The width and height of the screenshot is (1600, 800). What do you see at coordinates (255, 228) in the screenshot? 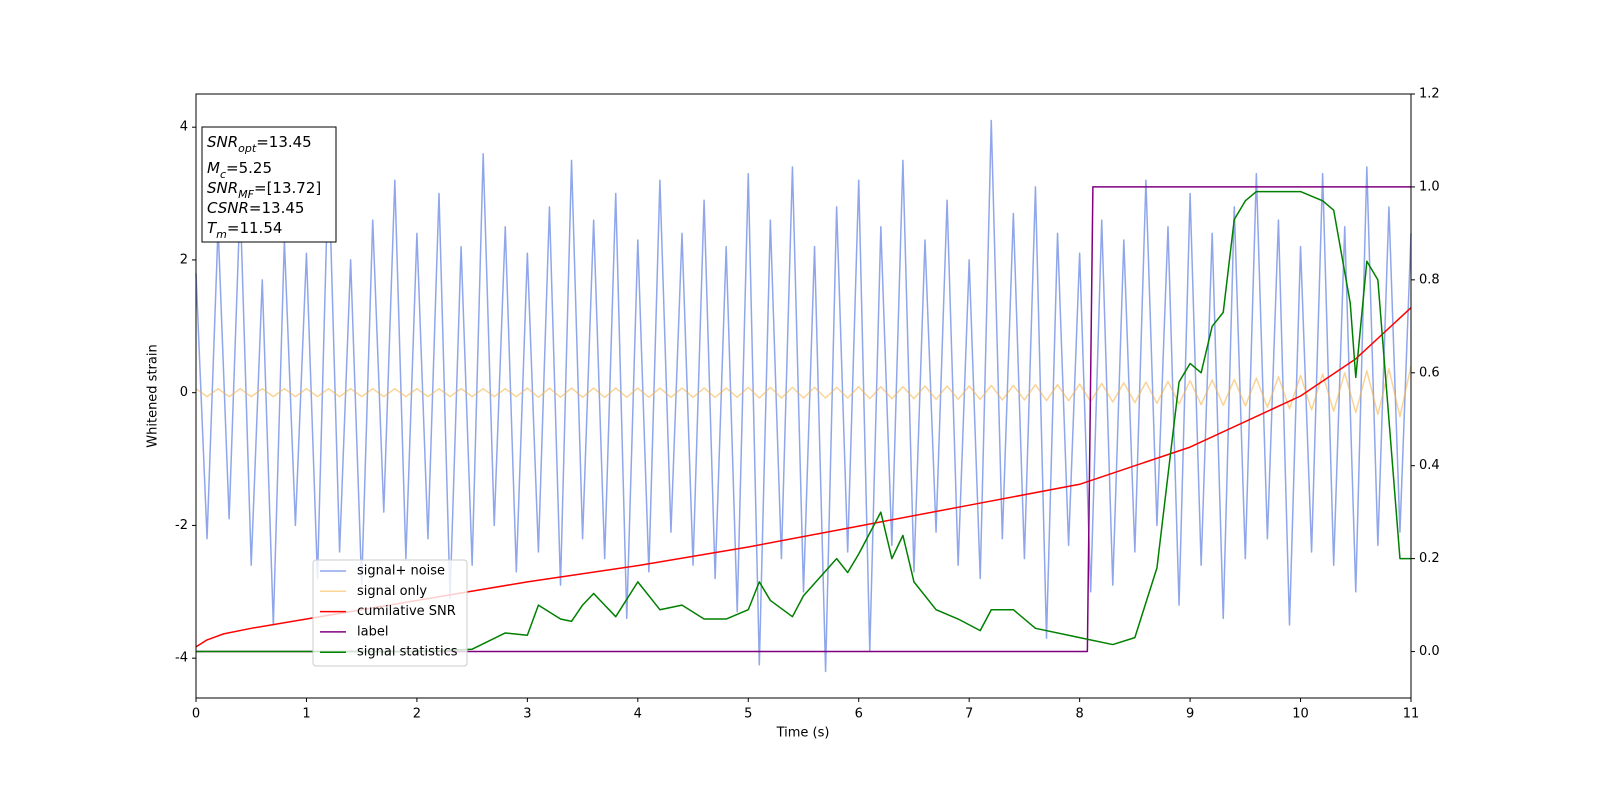
I see `annotation-value: =11.54` at bounding box center [255, 228].